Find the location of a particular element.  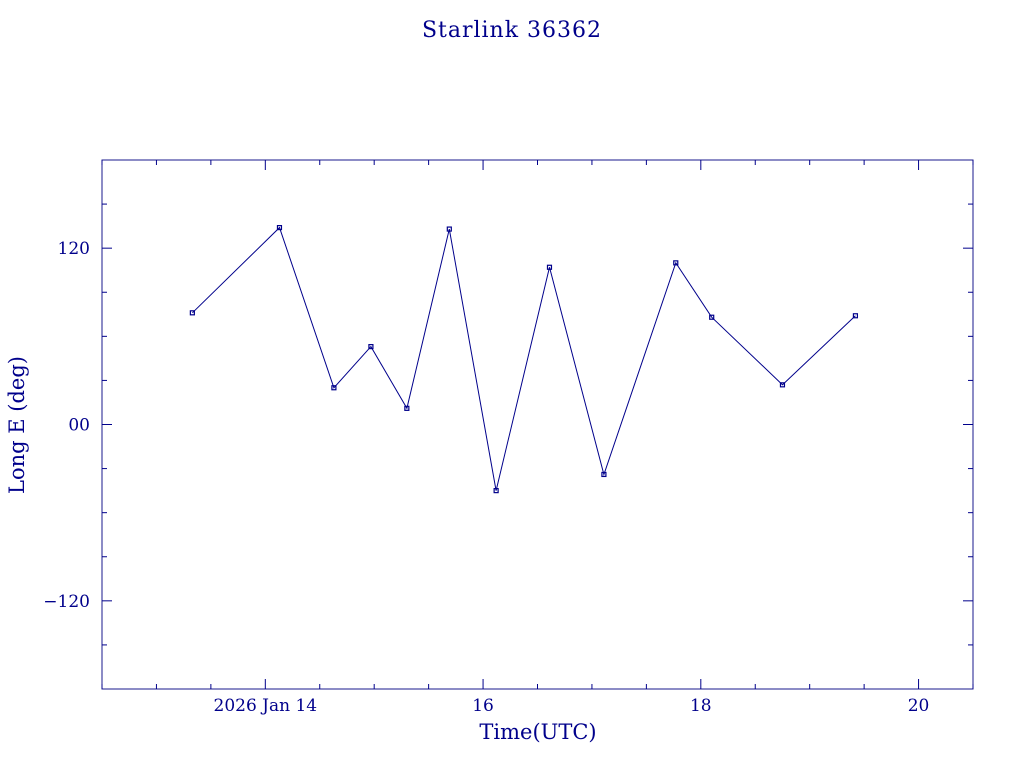

y-tick-label: 120 is located at coordinates (74, 249).